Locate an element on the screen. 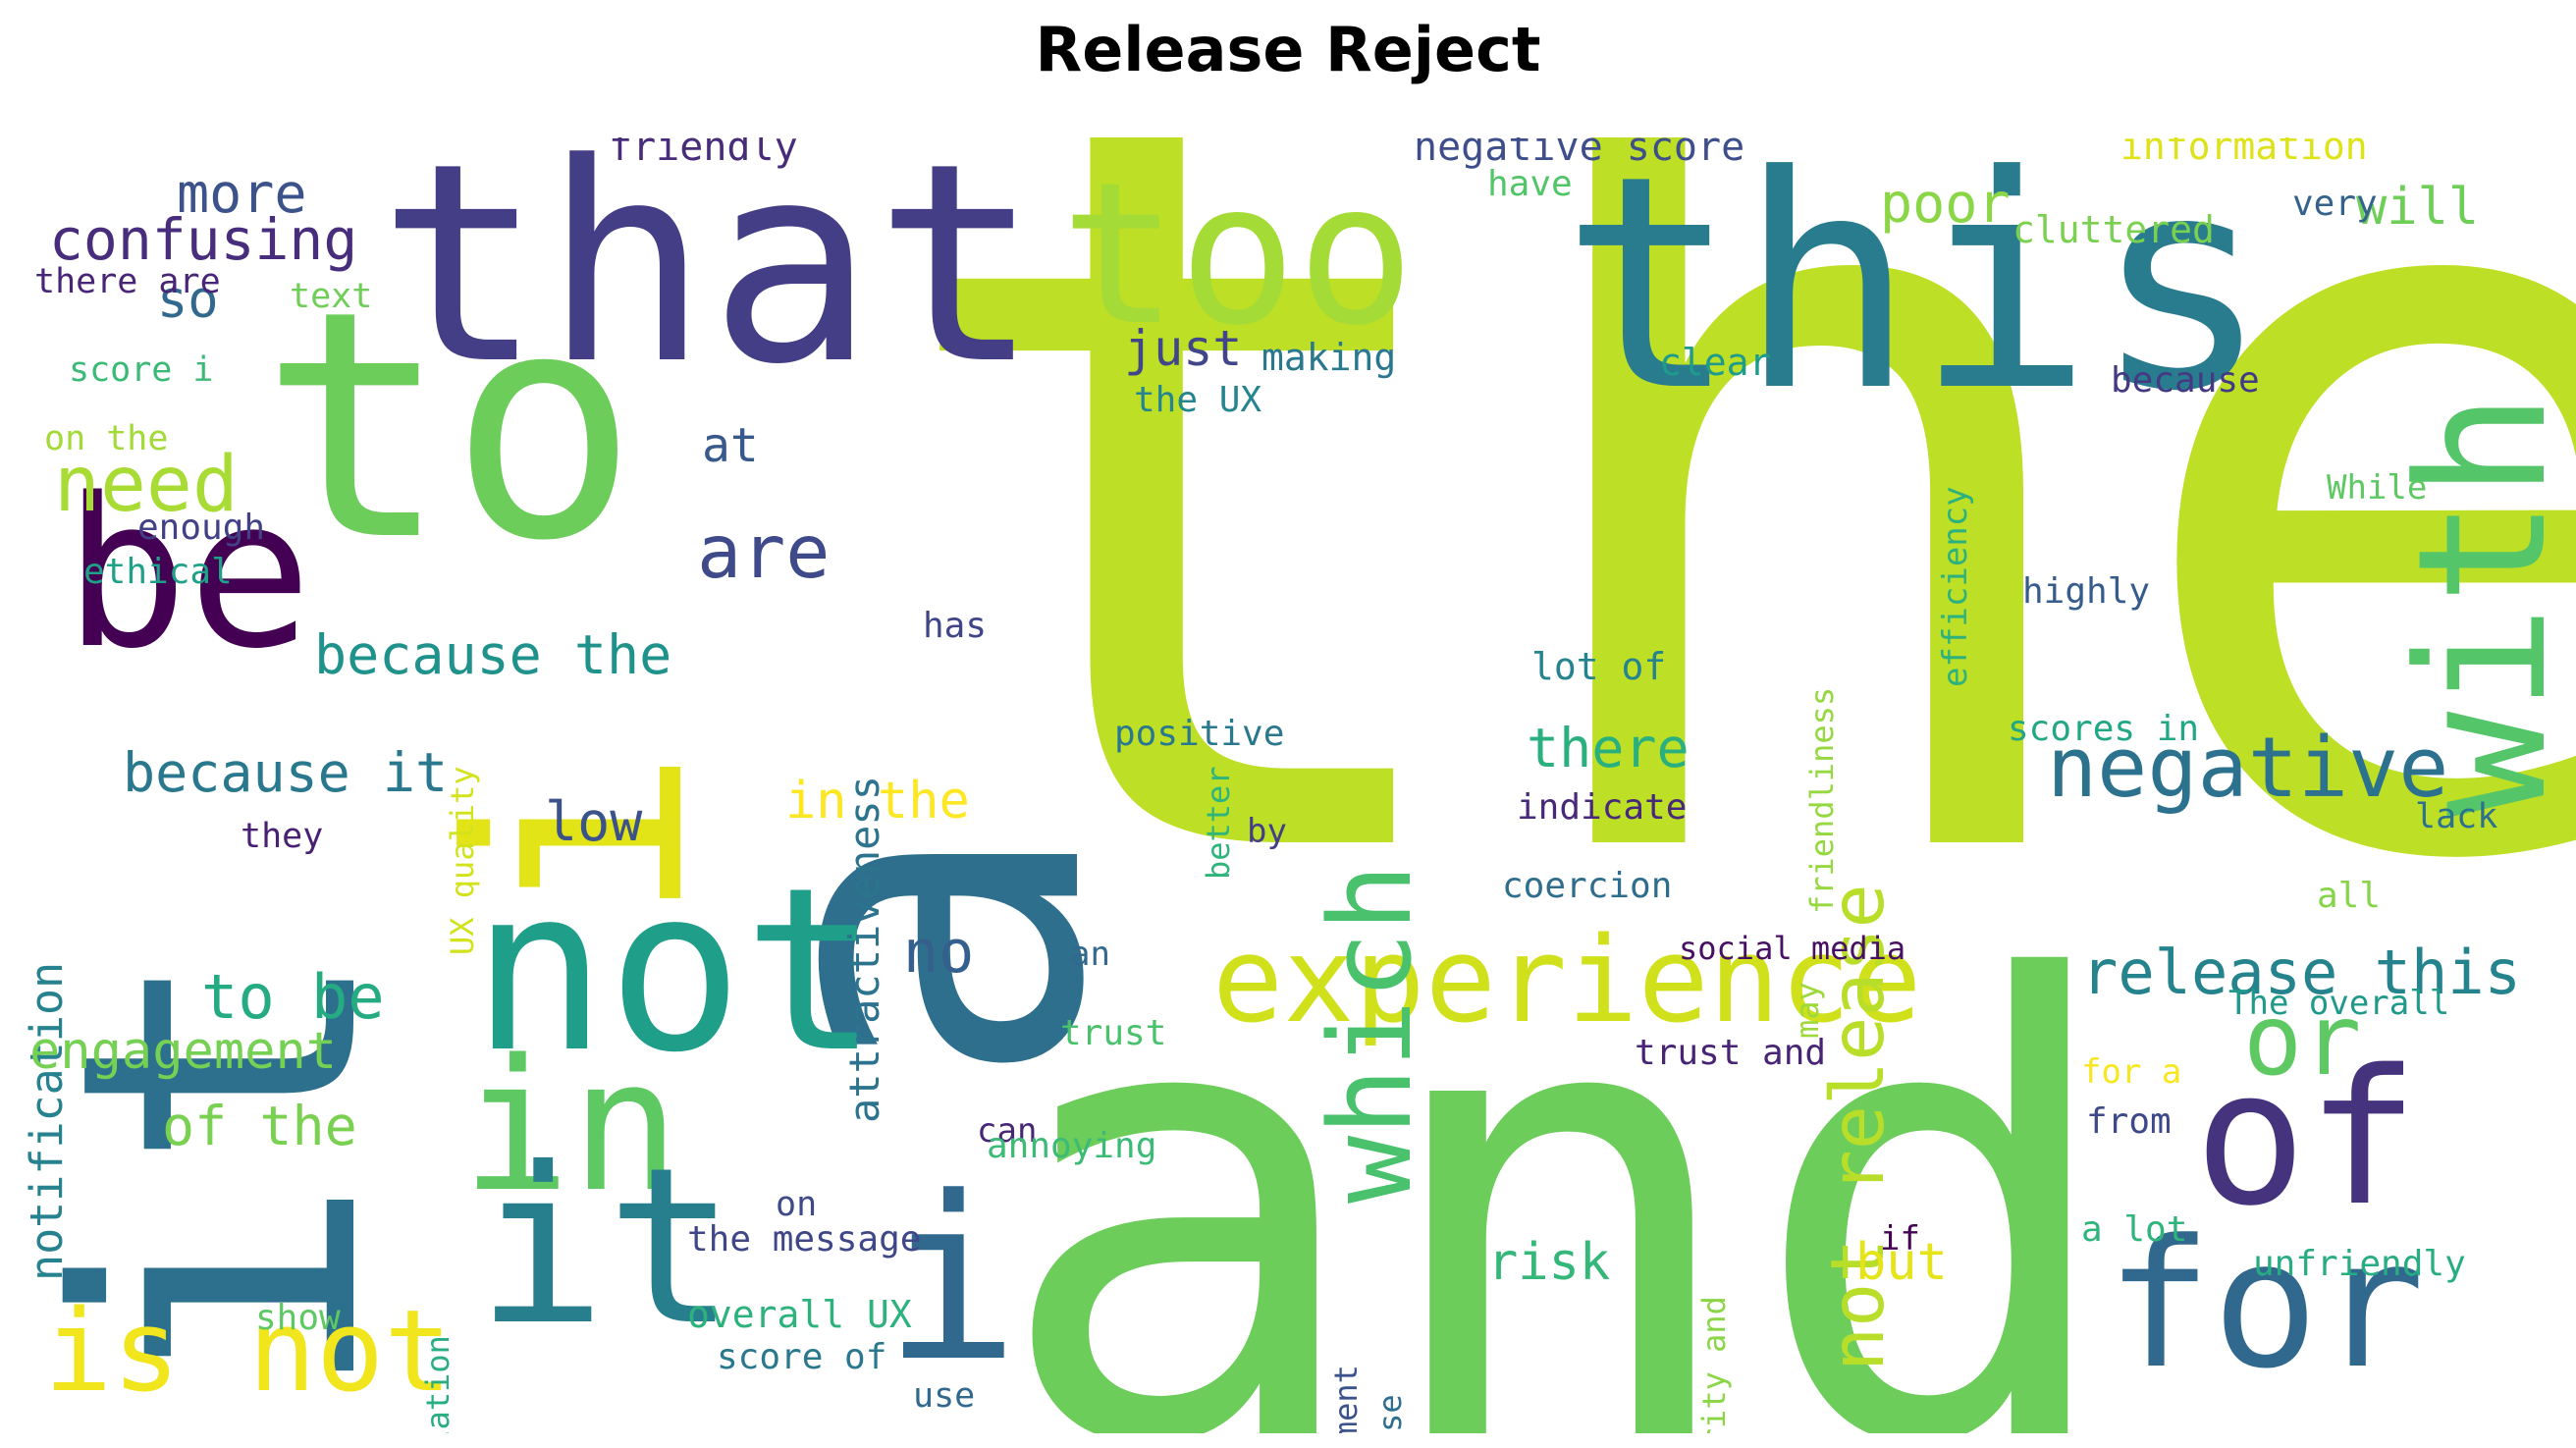 Image resolution: width=2576 pixels, height=1448 pixels. word-release-this: release this is located at coordinates (2301, 972).